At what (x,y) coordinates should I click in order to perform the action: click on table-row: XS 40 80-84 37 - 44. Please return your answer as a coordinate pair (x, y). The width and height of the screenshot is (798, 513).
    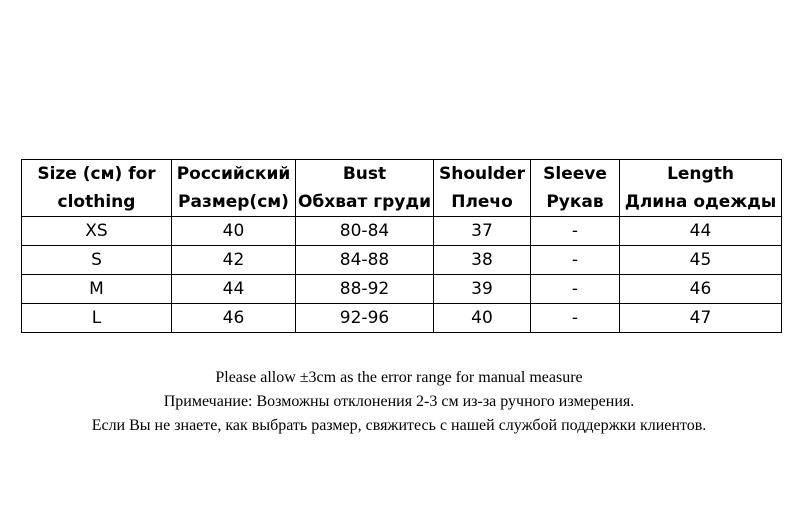
    Looking at the image, I should click on (401, 231).